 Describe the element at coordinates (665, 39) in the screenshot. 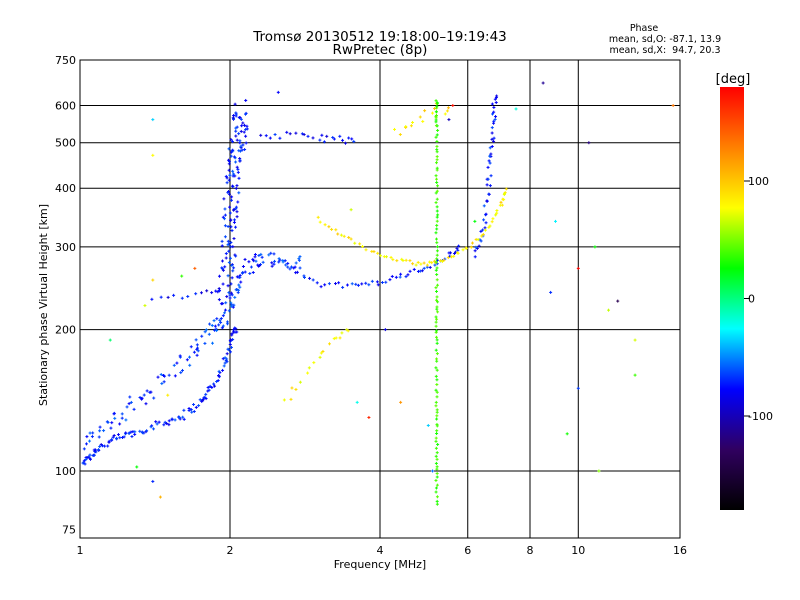

I see `phase-stats-o-mode: mean, sd,O: -87.1, 13.9` at that location.